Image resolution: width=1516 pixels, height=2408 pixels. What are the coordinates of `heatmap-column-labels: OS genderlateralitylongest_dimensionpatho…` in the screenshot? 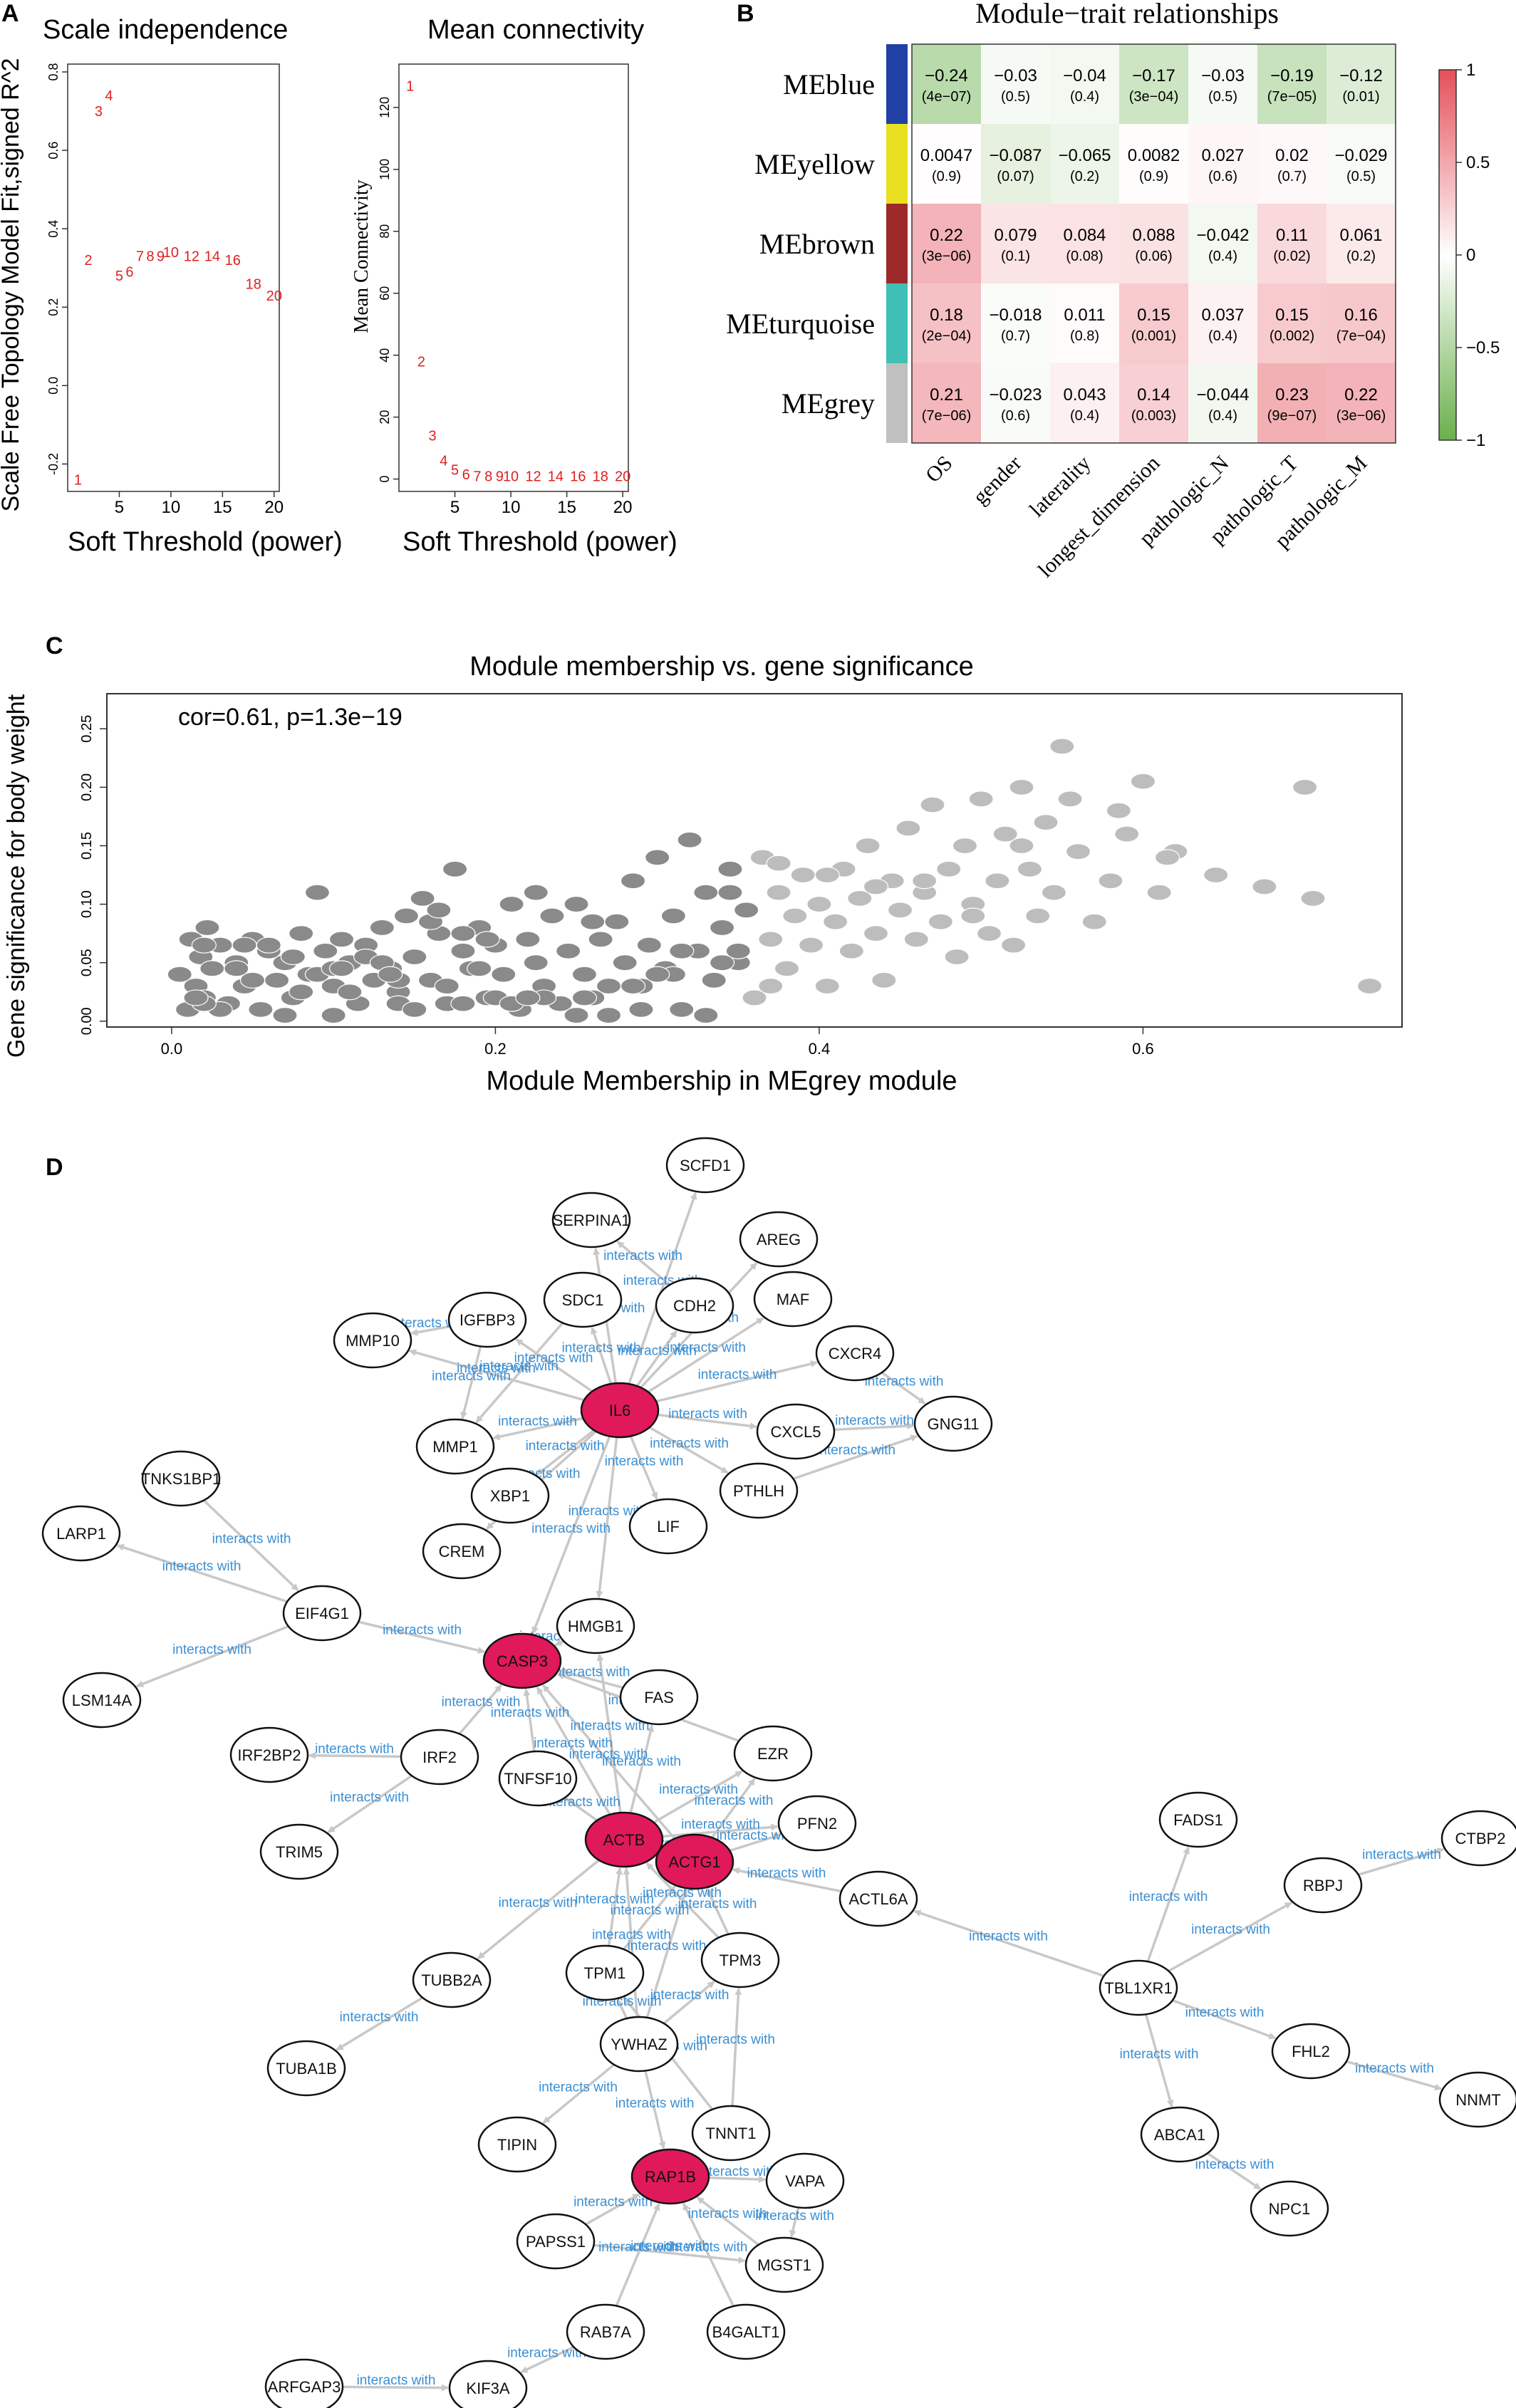 It's located at (1146, 517).